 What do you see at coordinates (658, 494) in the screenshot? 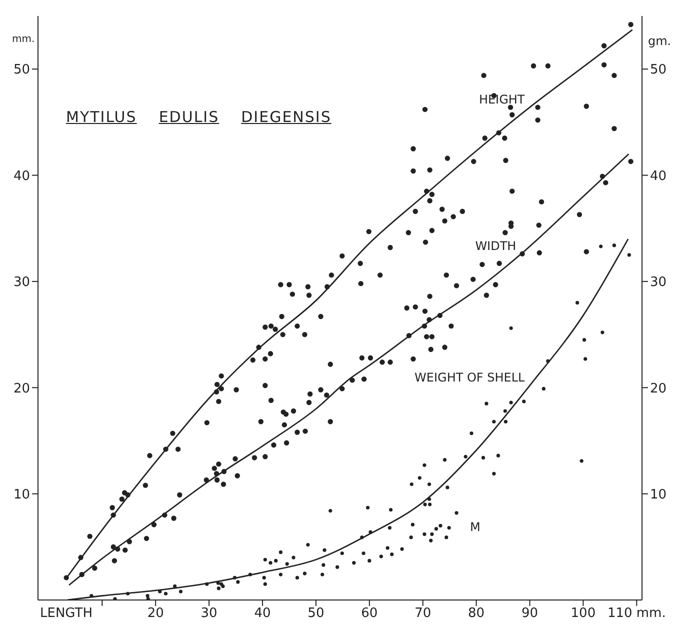
I see `y2-tick-label: 10` at bounding box center [658, 494].